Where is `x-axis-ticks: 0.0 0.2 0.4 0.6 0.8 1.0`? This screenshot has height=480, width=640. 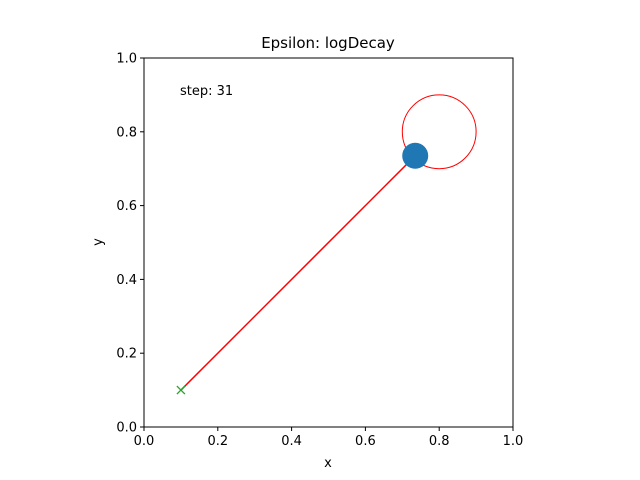
x-axis-ticks: 0.0 0.2 0.4 0.6 0.8 1.0 is located at coordinates (329, 438).